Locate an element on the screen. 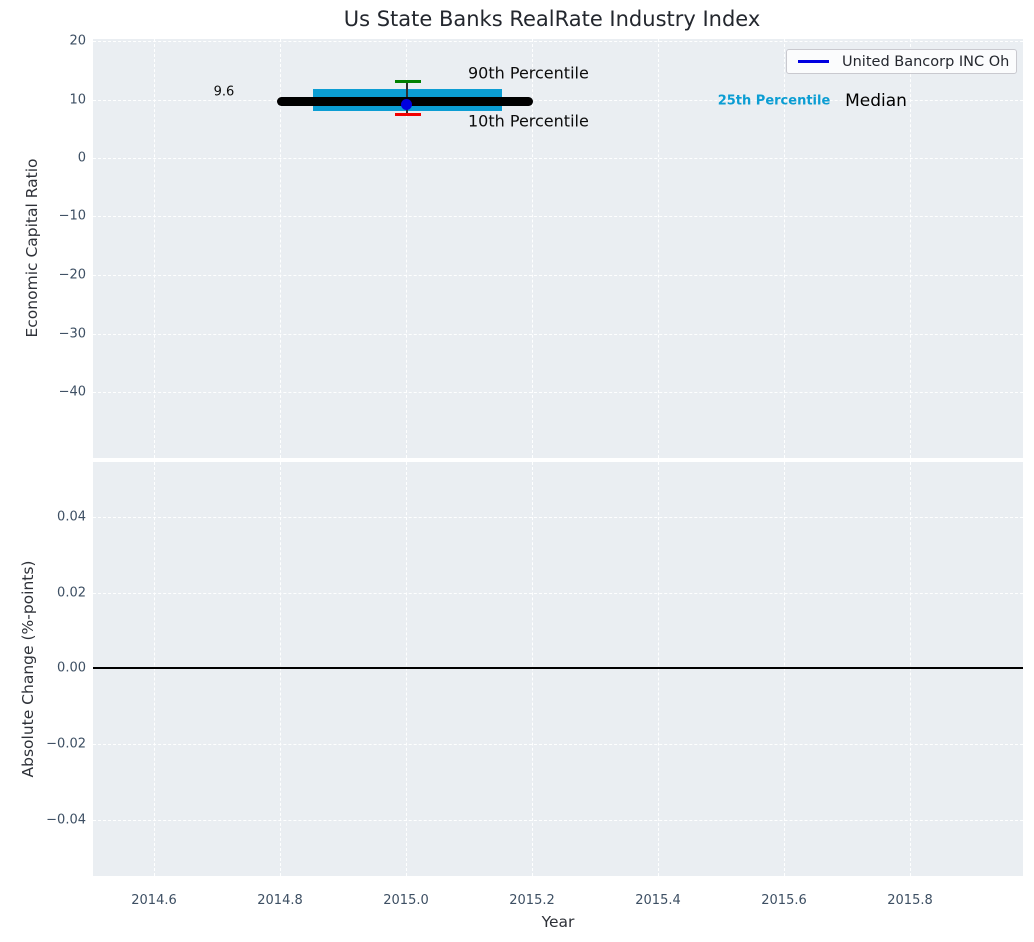  y-tick-label: −0.04 is located at coordinates (66, 820).